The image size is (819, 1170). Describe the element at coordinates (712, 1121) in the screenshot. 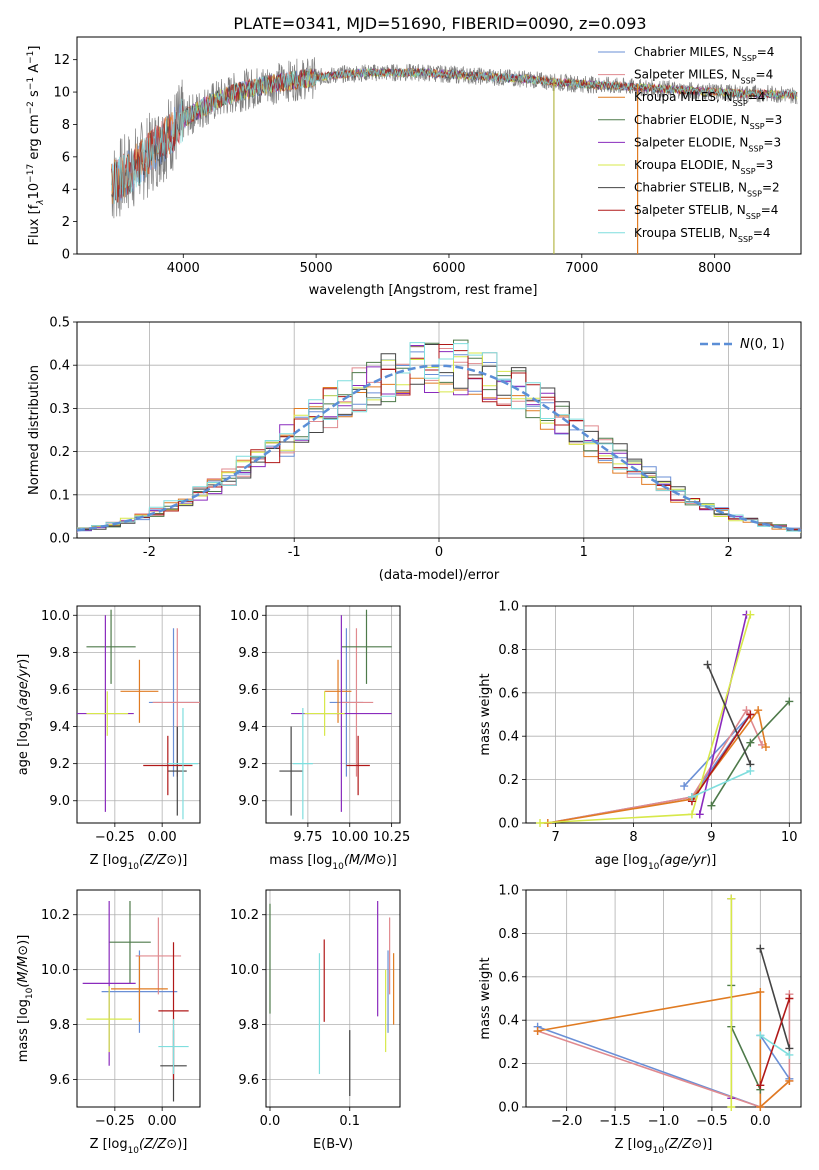

I see `x-tick-label: −0.5` at that location.